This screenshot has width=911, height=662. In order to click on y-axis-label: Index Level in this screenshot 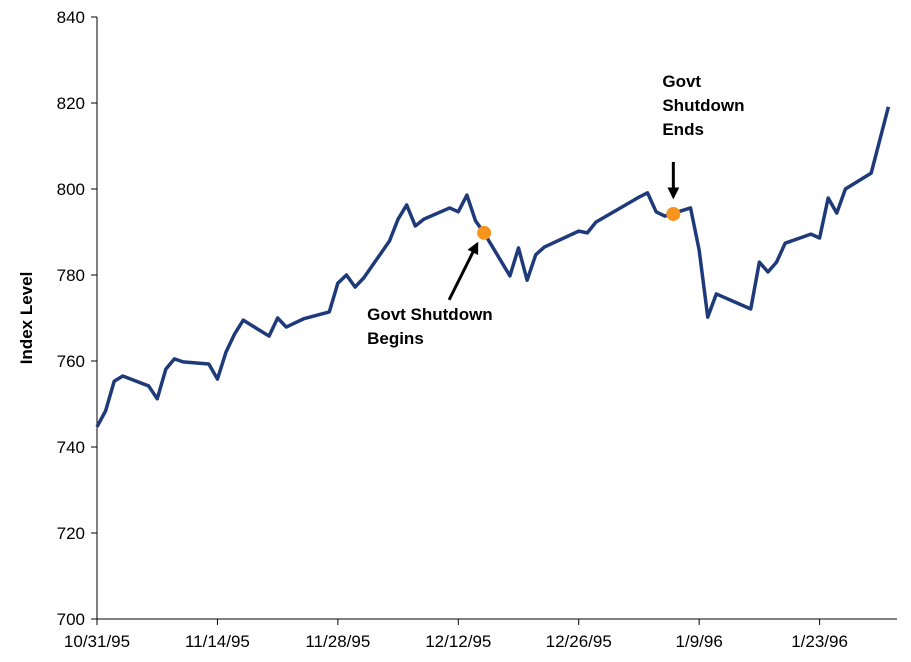, I will do `click(26, 318)`.